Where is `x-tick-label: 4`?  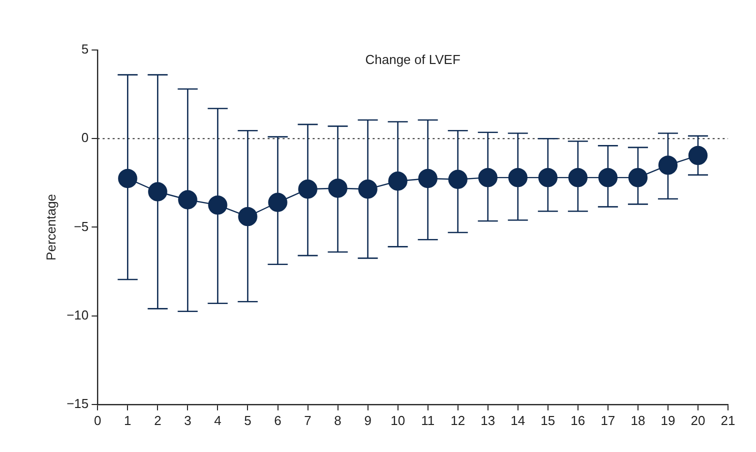 x-tick-label: 4 is located at coordinates (218, 420).